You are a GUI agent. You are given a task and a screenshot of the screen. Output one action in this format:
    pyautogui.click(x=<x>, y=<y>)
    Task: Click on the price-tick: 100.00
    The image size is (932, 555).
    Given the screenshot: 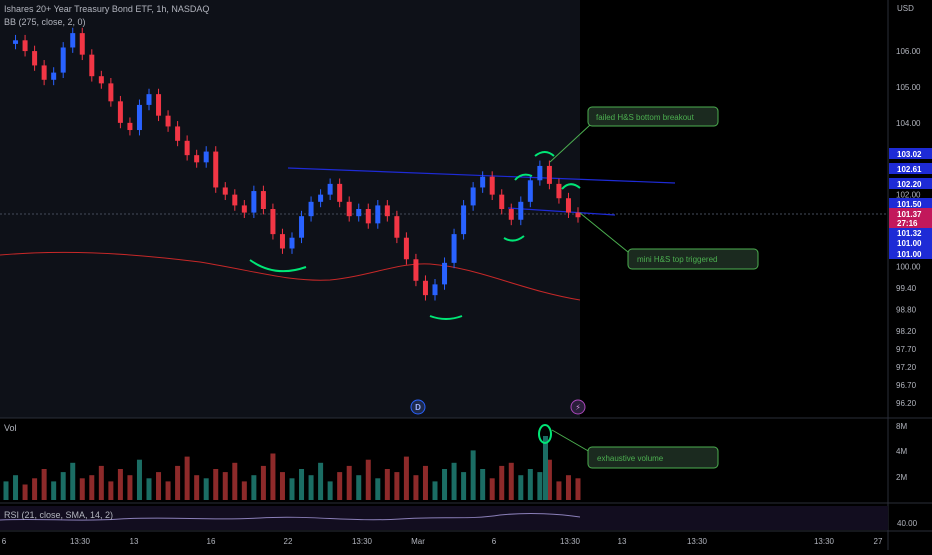 What is the action you would take?
    pyautogui.click(x=908, y=266)
    